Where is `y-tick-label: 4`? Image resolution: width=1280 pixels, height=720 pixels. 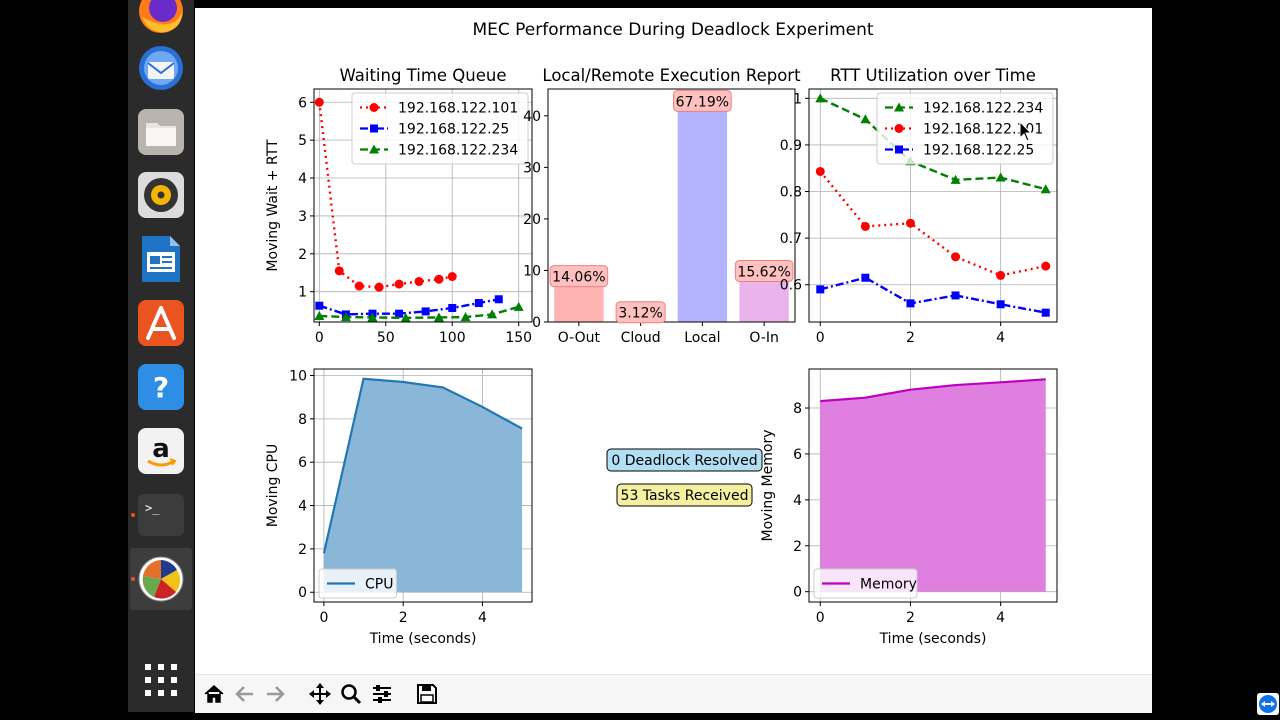
y-tick-label: 4 is located at coordinates (302, 179).